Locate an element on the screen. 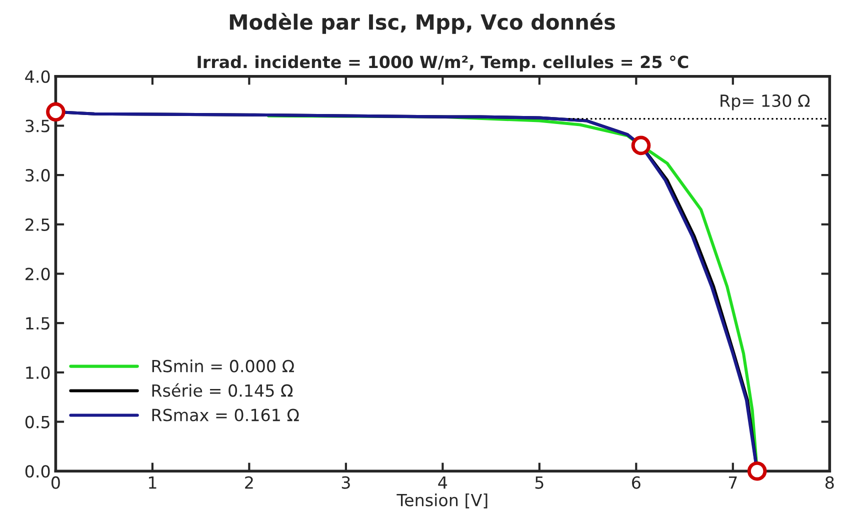 The height and width of the screenshot is (516, 844). y-tick-label: 3.5 is located at coordinates (38, 126).